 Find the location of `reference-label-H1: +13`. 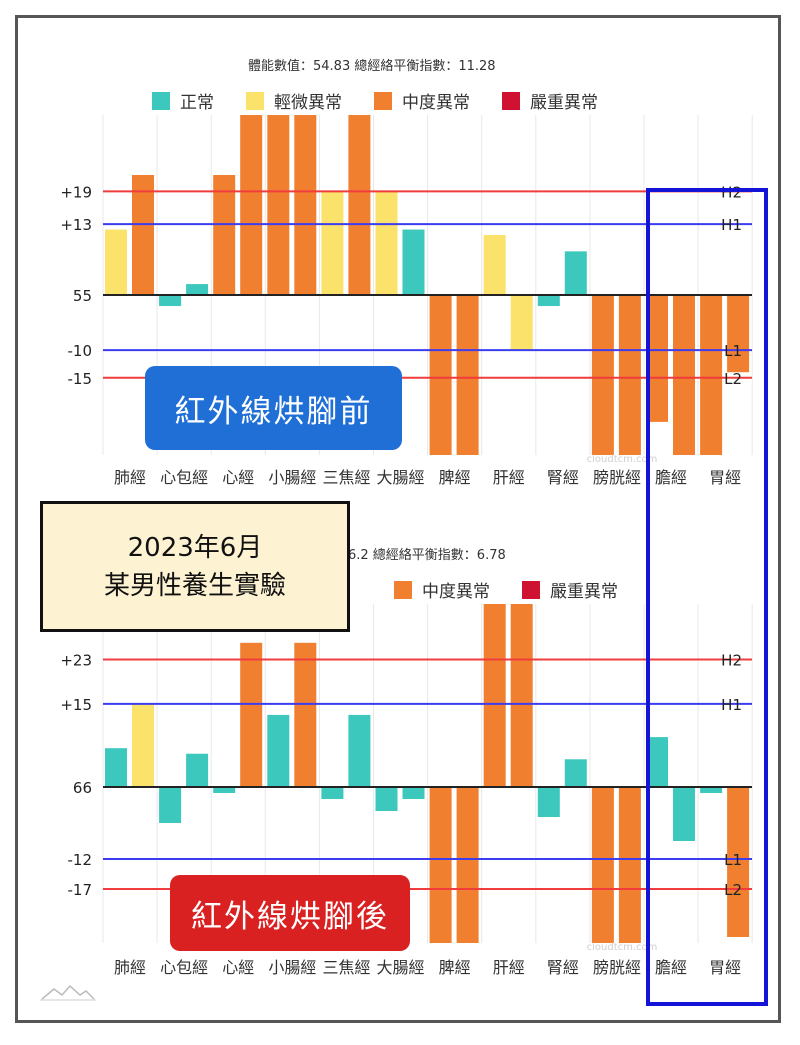

reference-label-H1: +13 is located at coordinates (76, 225).